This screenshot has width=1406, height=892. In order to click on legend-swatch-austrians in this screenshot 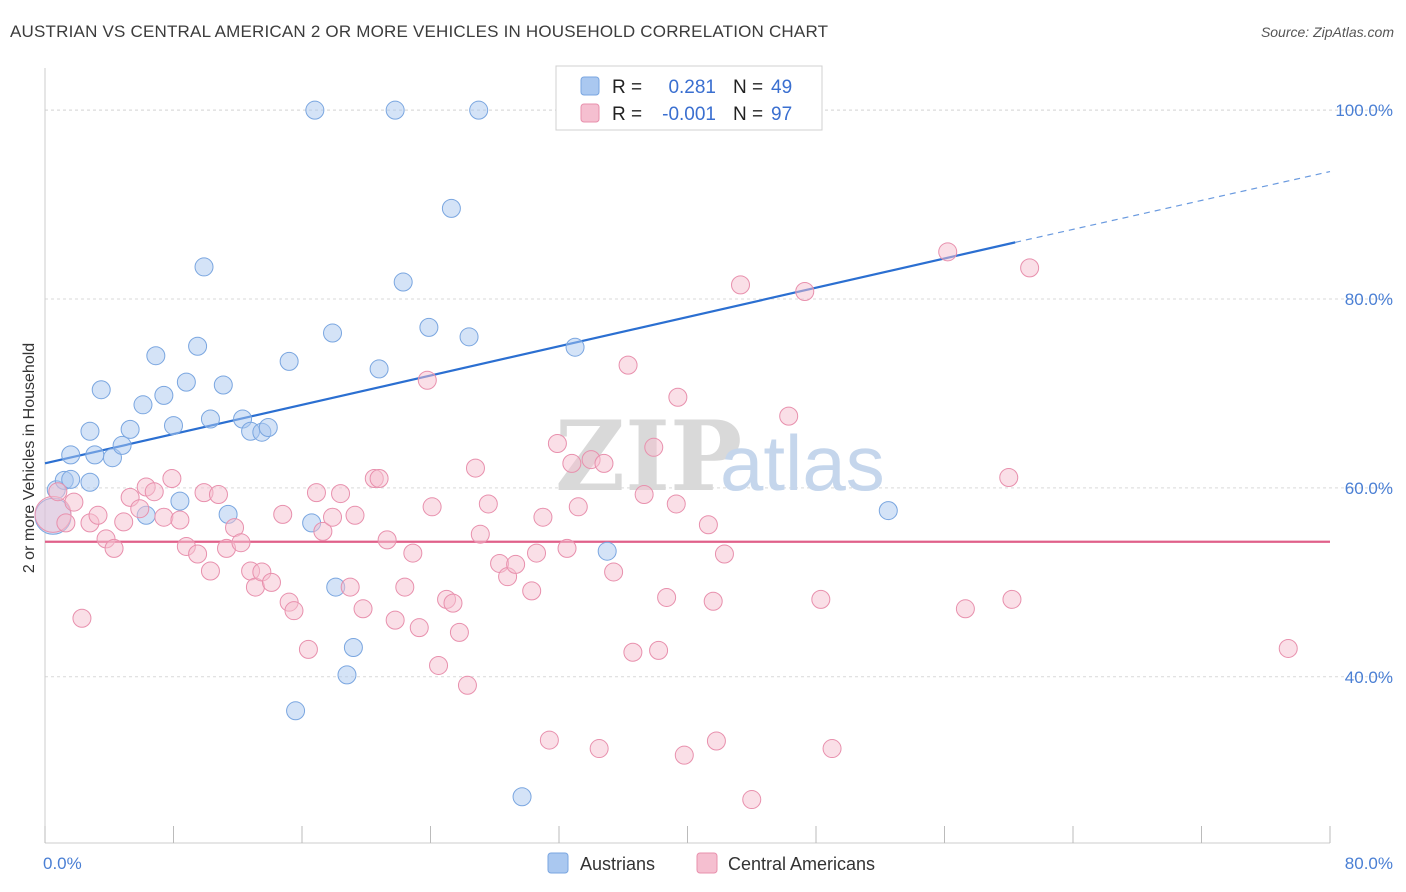, I will do `click(590, 86)`.